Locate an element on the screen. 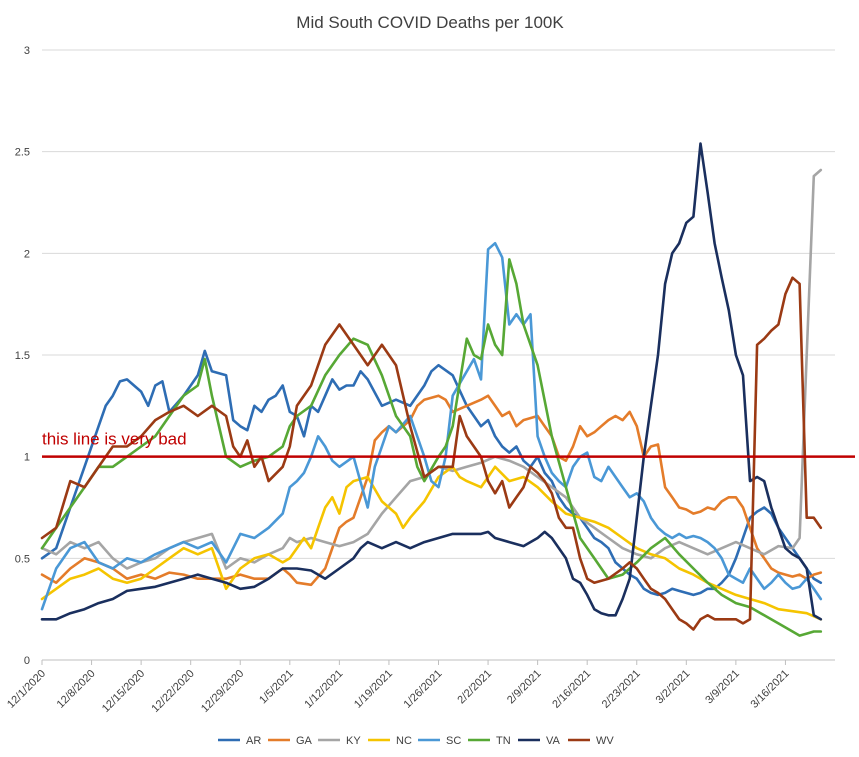  x-tick-label: 12/8/2020 is located at coordinates (76, 689).